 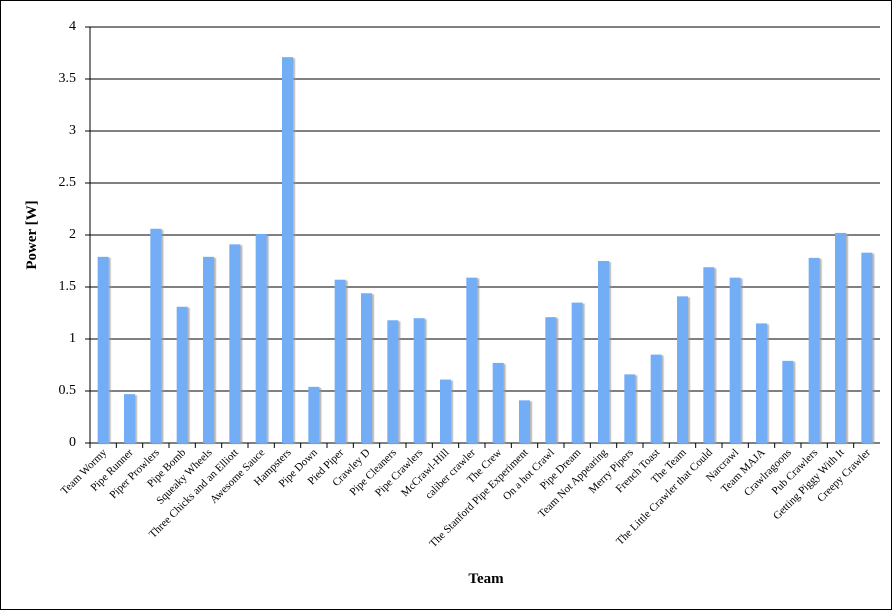 I want to click on x-axis-title: Team, so click(x=486, y=579).